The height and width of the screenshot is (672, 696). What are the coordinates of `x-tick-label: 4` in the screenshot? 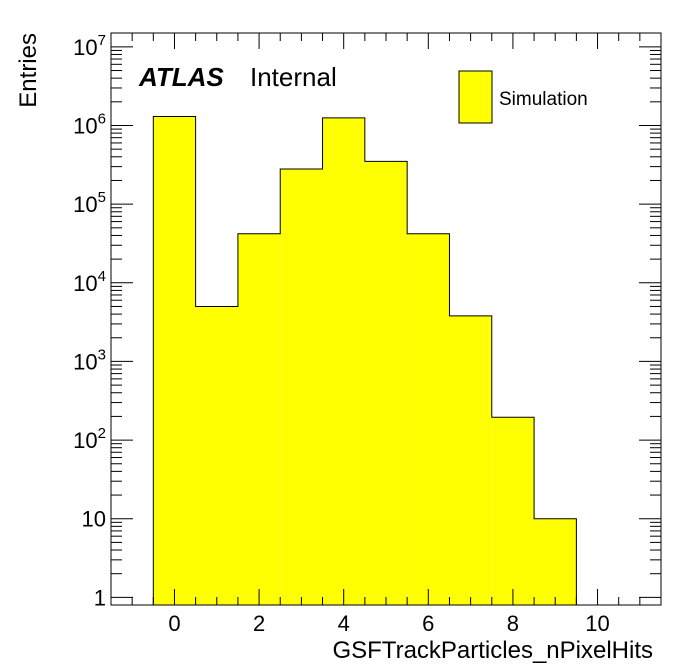 It's located at (344, 623).